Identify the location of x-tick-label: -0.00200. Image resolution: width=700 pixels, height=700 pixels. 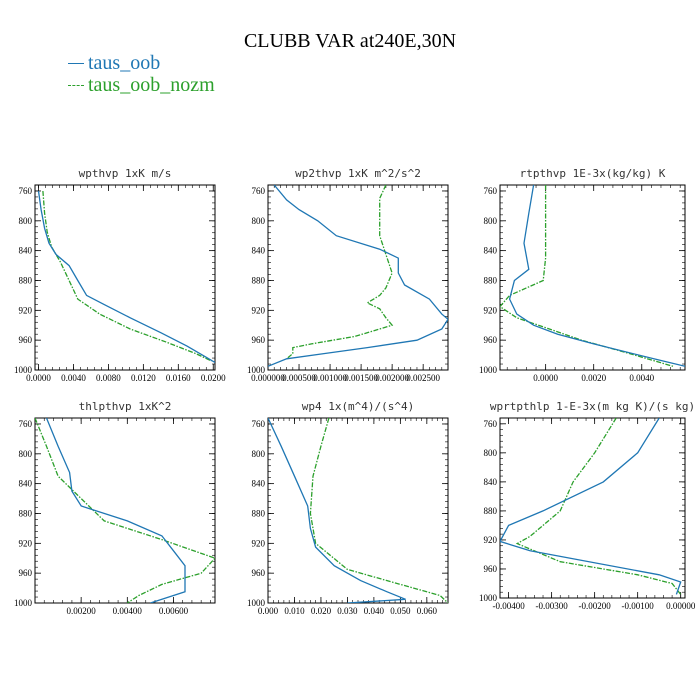
(595, 606).